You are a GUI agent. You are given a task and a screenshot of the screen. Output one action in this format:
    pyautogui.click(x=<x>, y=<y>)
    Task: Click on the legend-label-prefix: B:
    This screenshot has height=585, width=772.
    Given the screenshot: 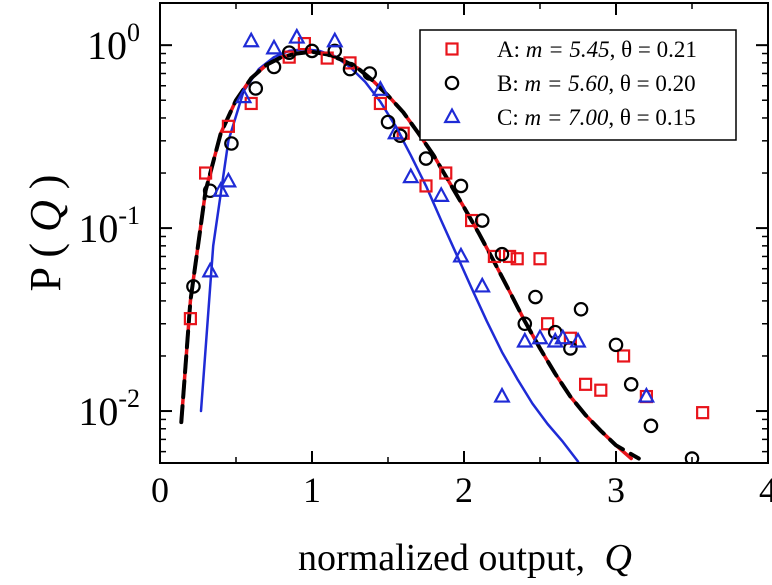 What is the action you would take?
    pyautogui.click(x=510, y=83)
    